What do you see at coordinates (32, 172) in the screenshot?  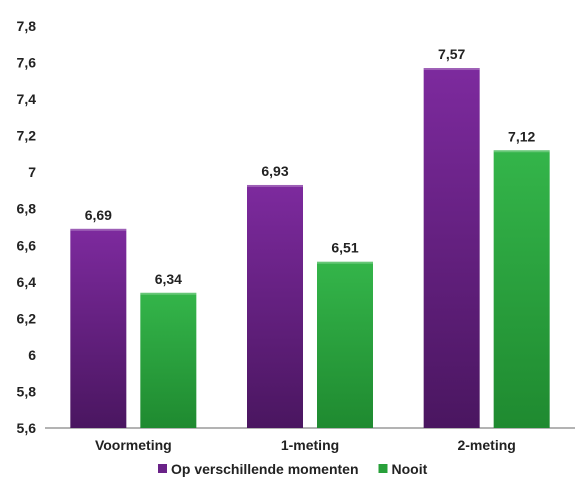 I see `y-tick-label: 7` at bounding box center [32, 172].